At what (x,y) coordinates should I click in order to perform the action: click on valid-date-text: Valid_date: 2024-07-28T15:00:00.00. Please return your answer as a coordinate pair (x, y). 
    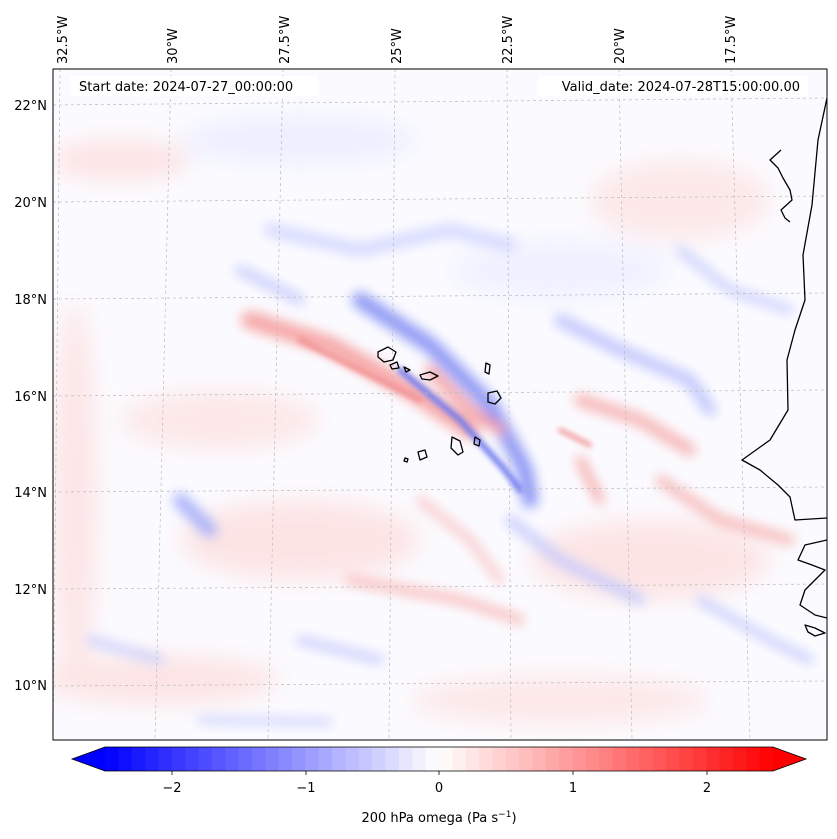
    Looking at the image, I should click on (681, 87).